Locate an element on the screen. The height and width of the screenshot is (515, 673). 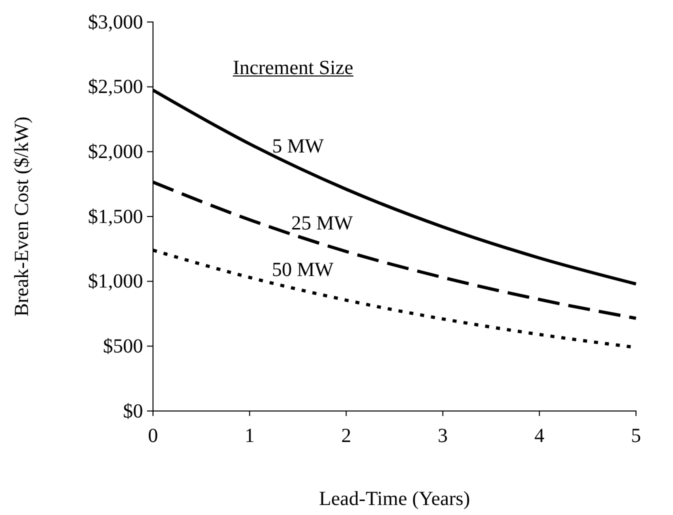
series-label: 5 MW is located at coordinates (298, 147).